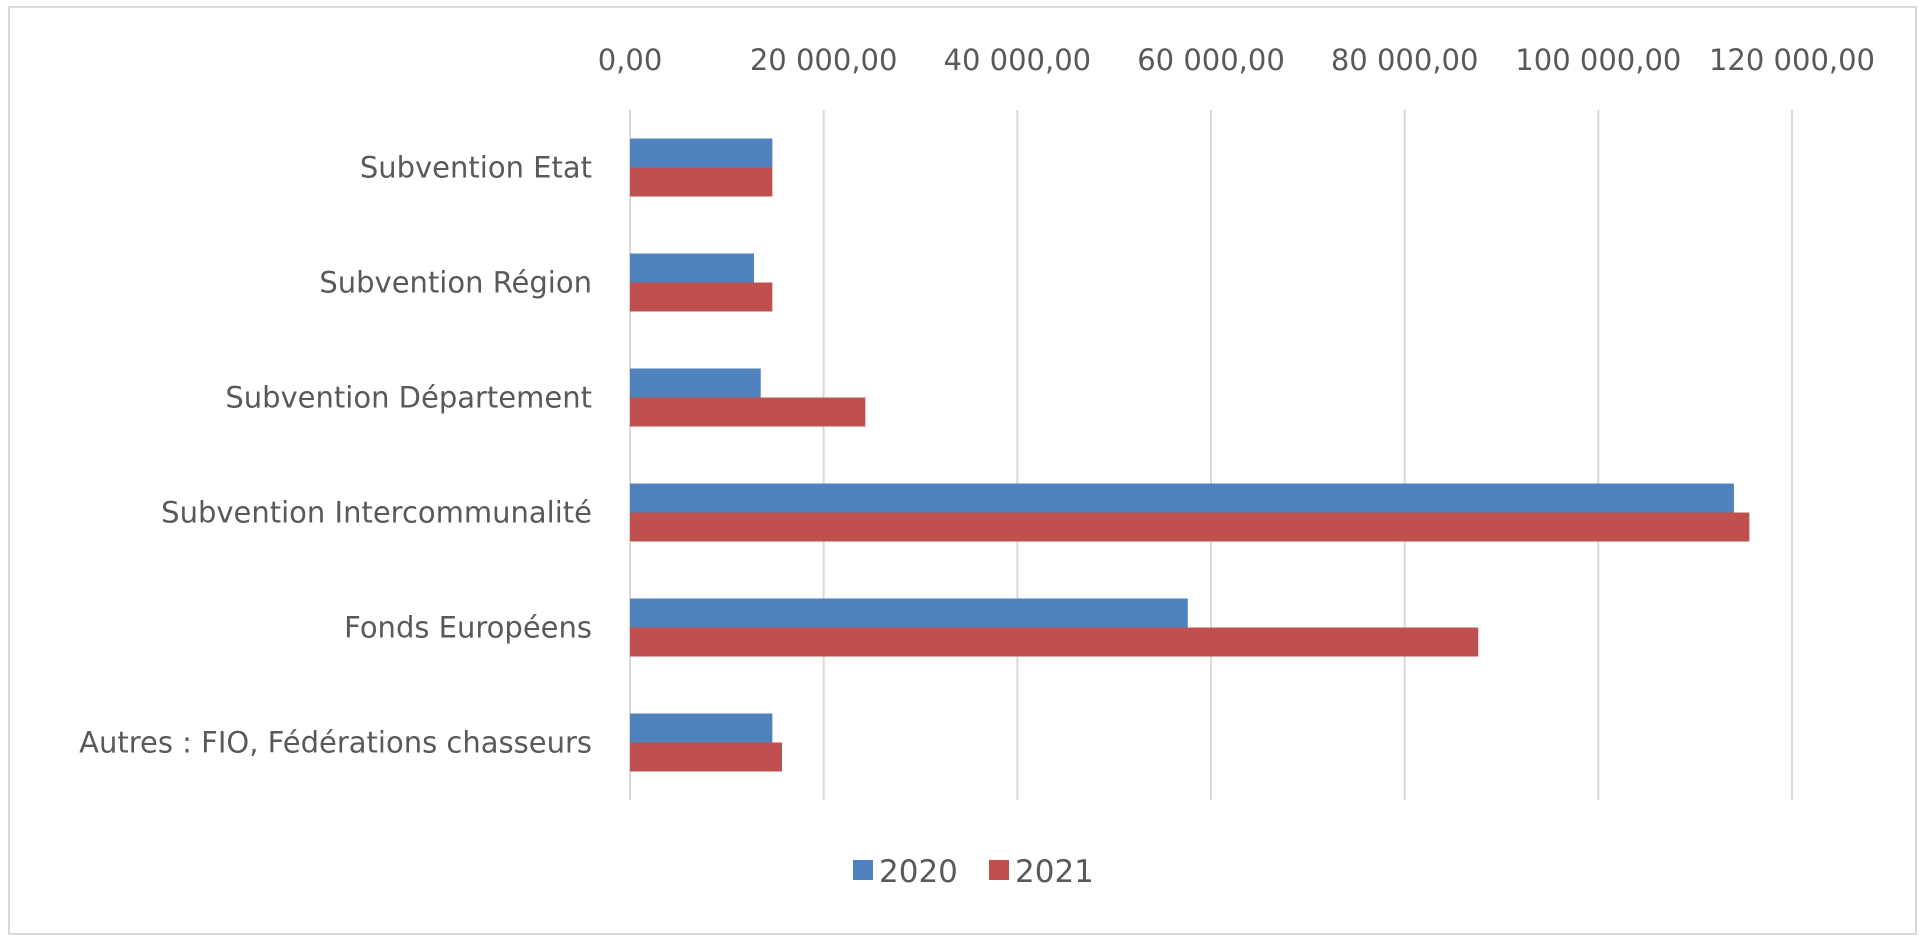 This screenshot has width=1925, height=941. I want to click on legend-label: 2020, so click(918, 872).